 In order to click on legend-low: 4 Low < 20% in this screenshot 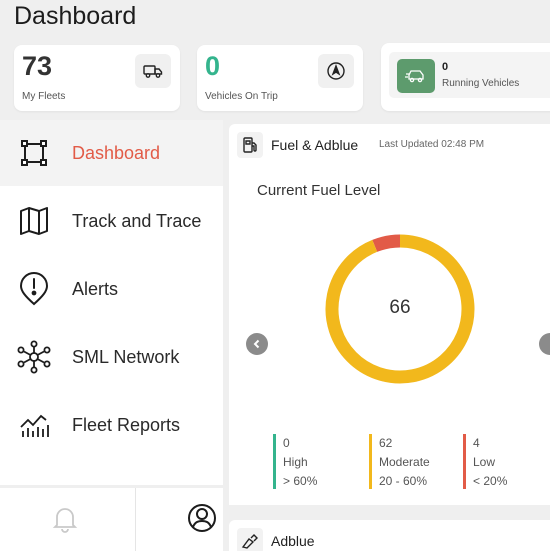, I will do `click(485, 462)`.